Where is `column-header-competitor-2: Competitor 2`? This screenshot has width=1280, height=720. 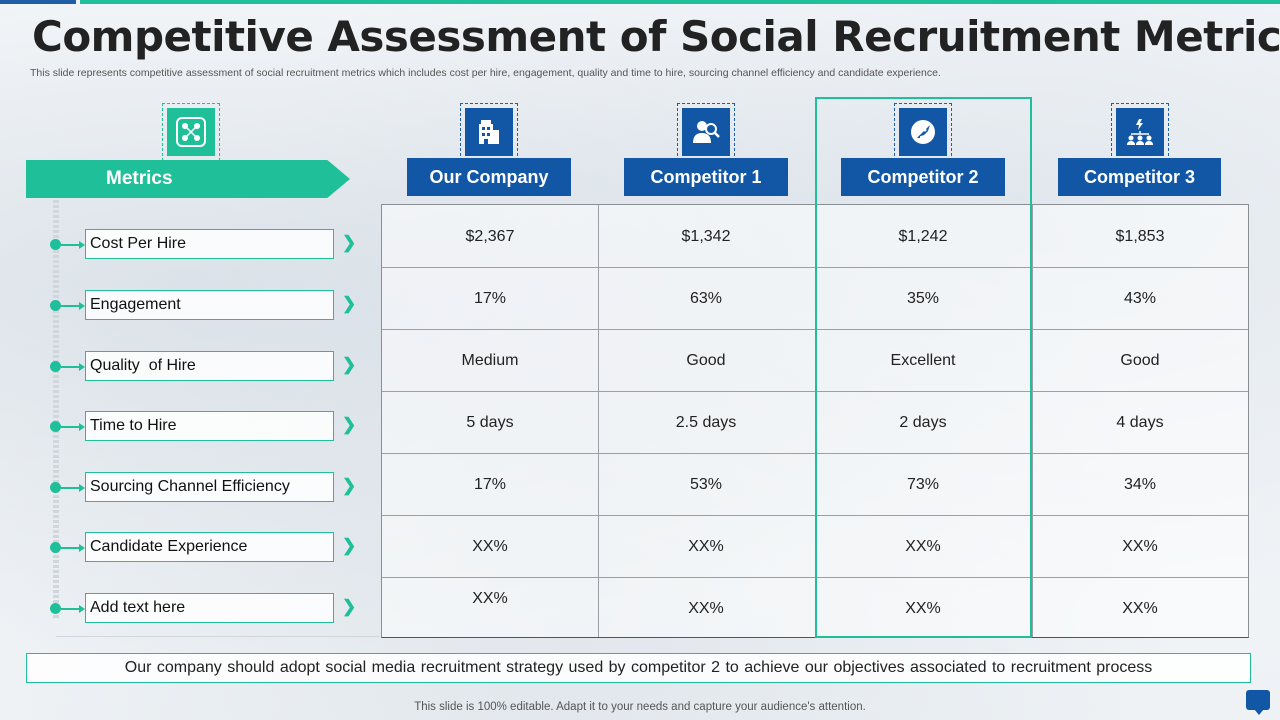 column-header-competitor-2: Competitor 2 is located at coordinates (923, 177).